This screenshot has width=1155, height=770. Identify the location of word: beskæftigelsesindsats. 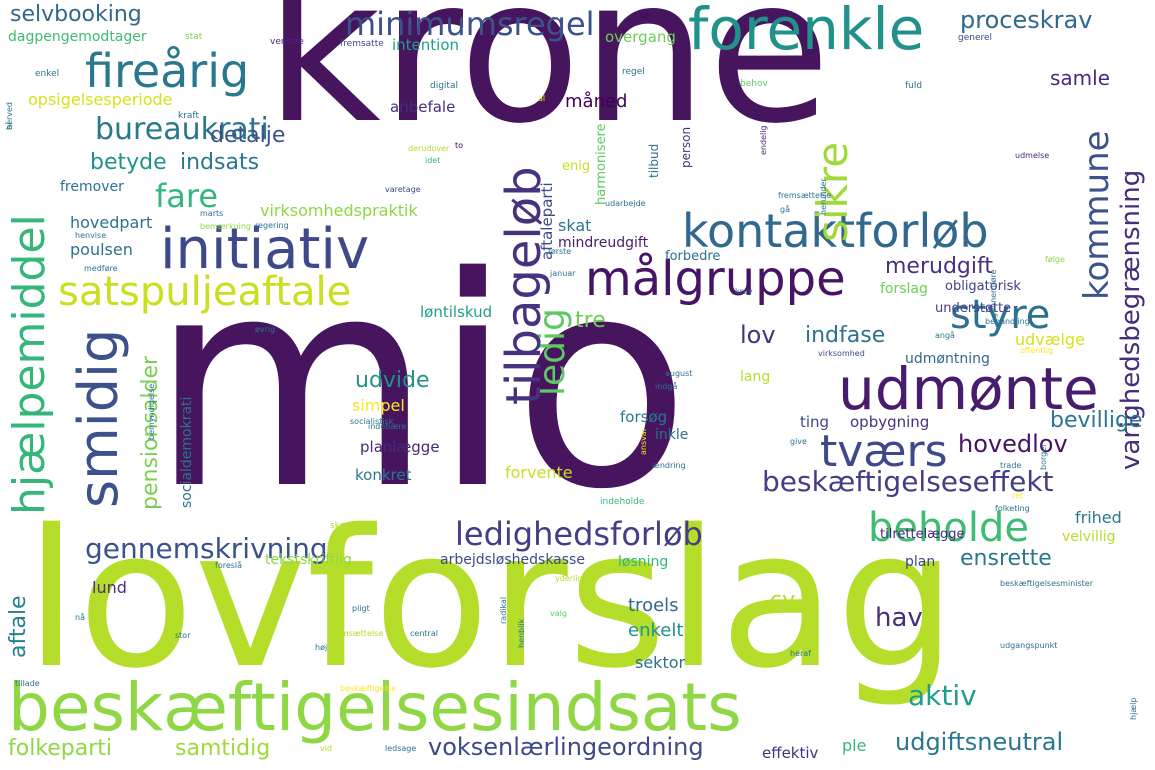
(375, 707).